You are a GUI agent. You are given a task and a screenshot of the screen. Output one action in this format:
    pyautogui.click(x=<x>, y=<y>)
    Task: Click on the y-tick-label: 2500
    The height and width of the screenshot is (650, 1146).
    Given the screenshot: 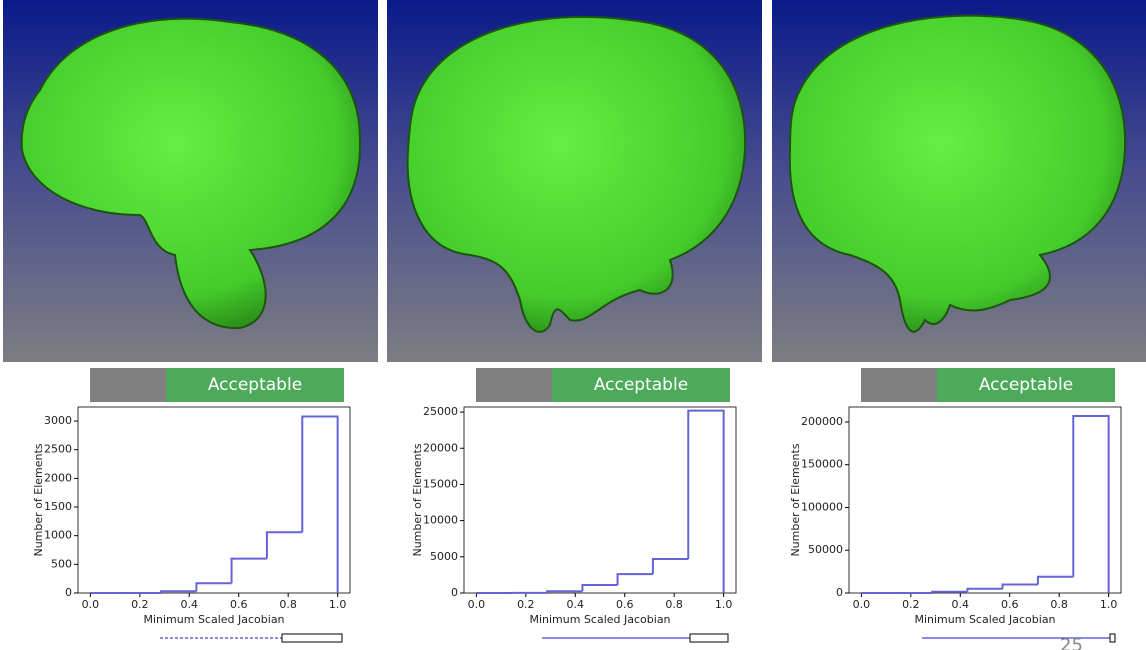 What is the action you would take?
    pyautogui.click(x=58, y=449)
    